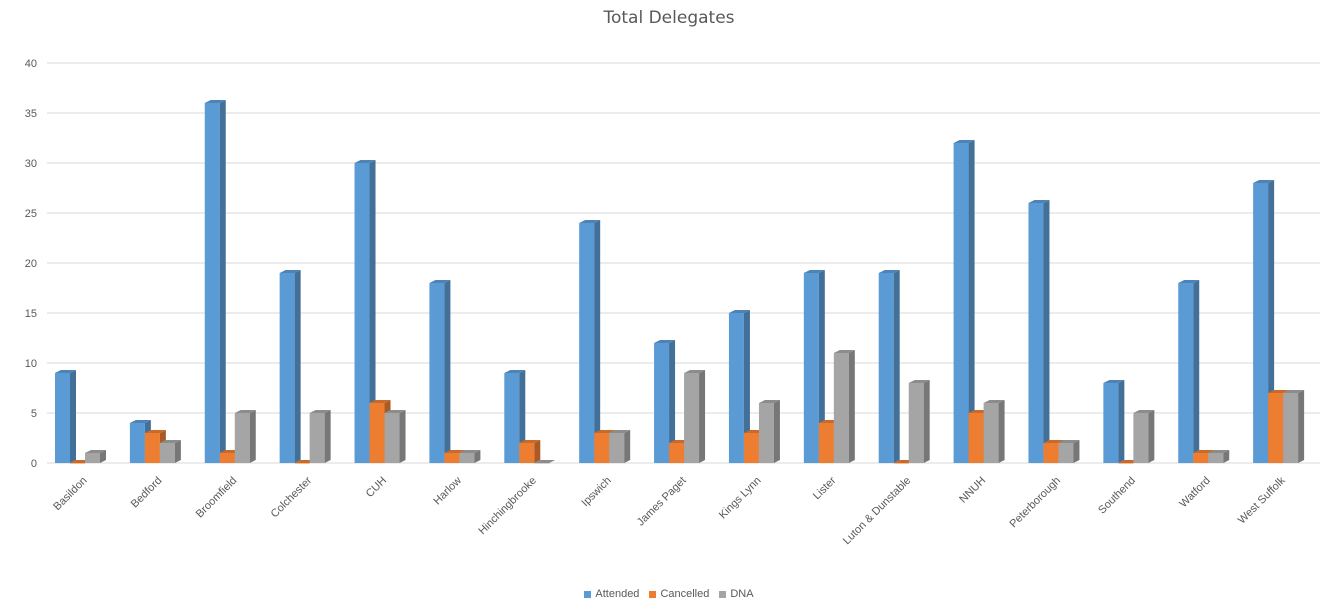  I want to click on legend-item: DNA, so click(736, 594).